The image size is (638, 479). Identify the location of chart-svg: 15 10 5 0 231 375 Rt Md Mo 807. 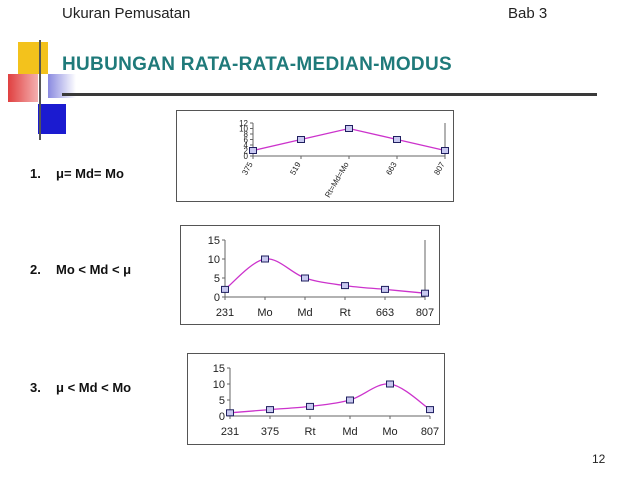
(326, 400).